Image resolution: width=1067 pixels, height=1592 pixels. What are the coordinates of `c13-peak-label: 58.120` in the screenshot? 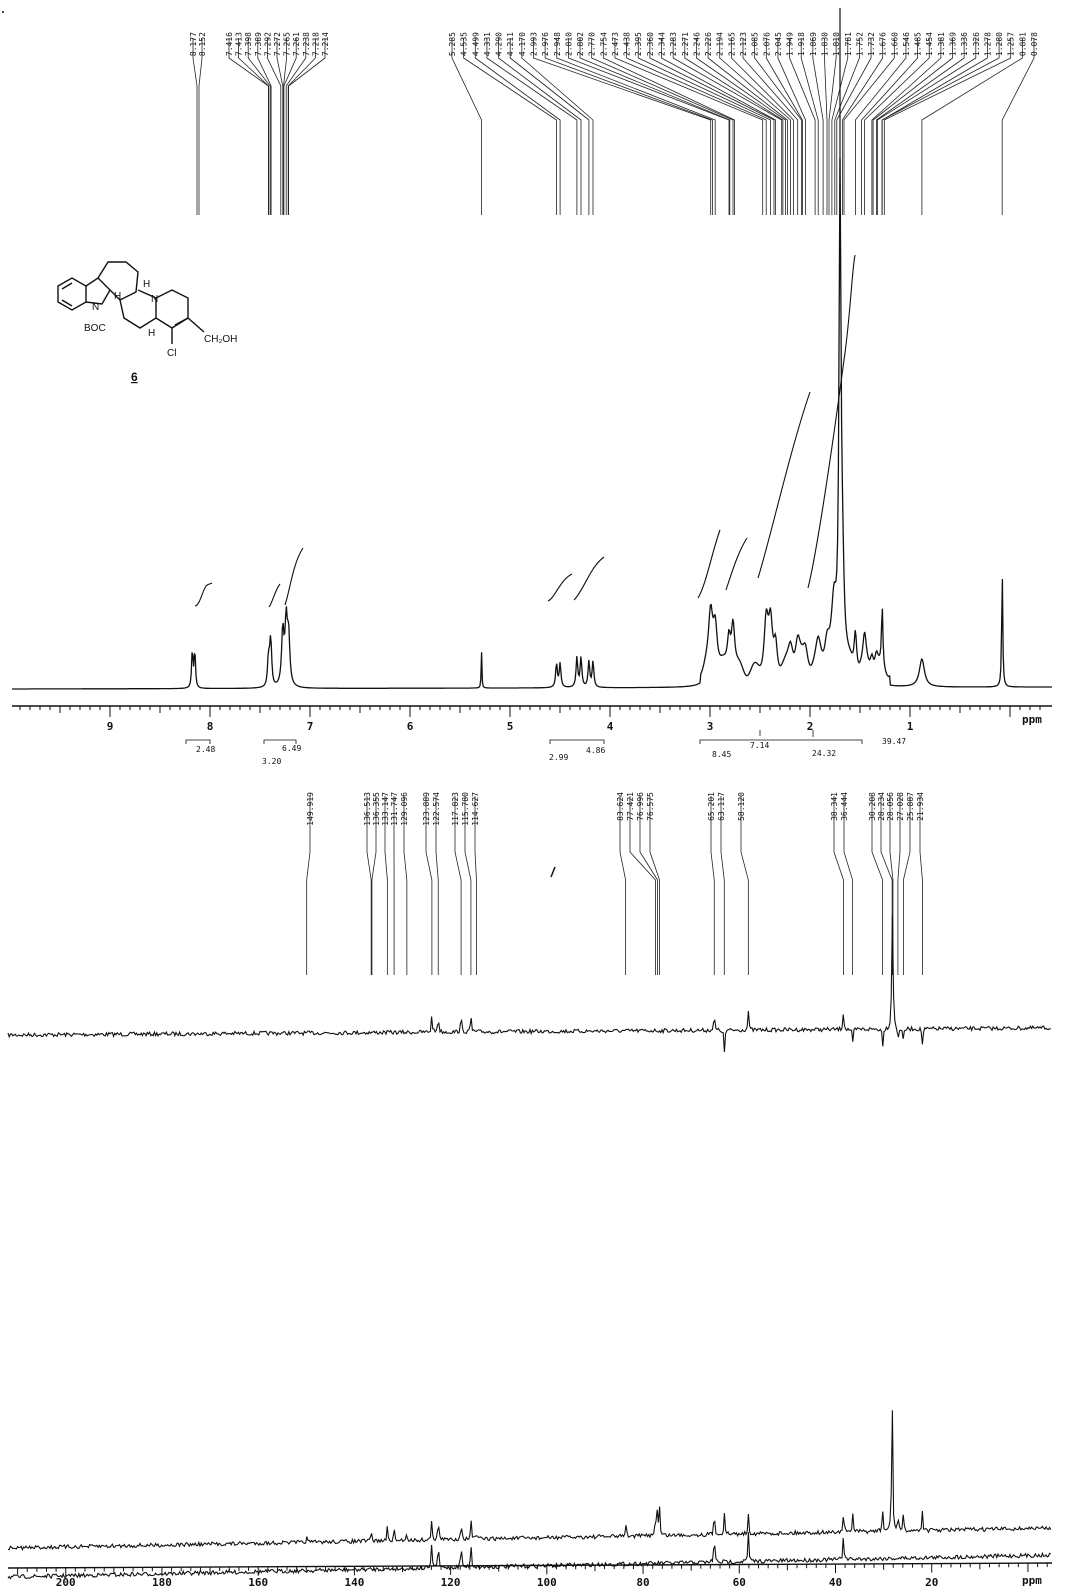 It's located at (741, 806).